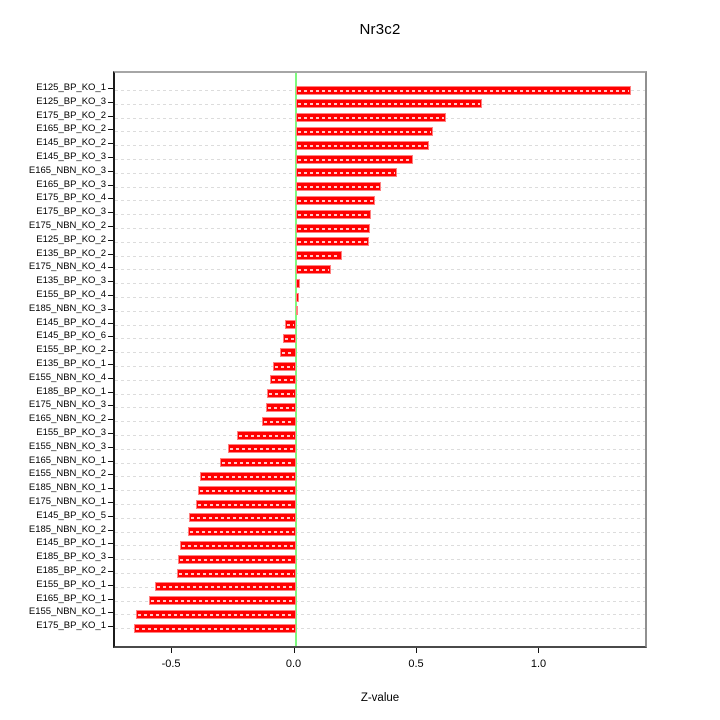  What do you see at coordinates (380, 29) in the screenshot?
I see `chart-title: Nr3c2` at bounding box center [380, 29].